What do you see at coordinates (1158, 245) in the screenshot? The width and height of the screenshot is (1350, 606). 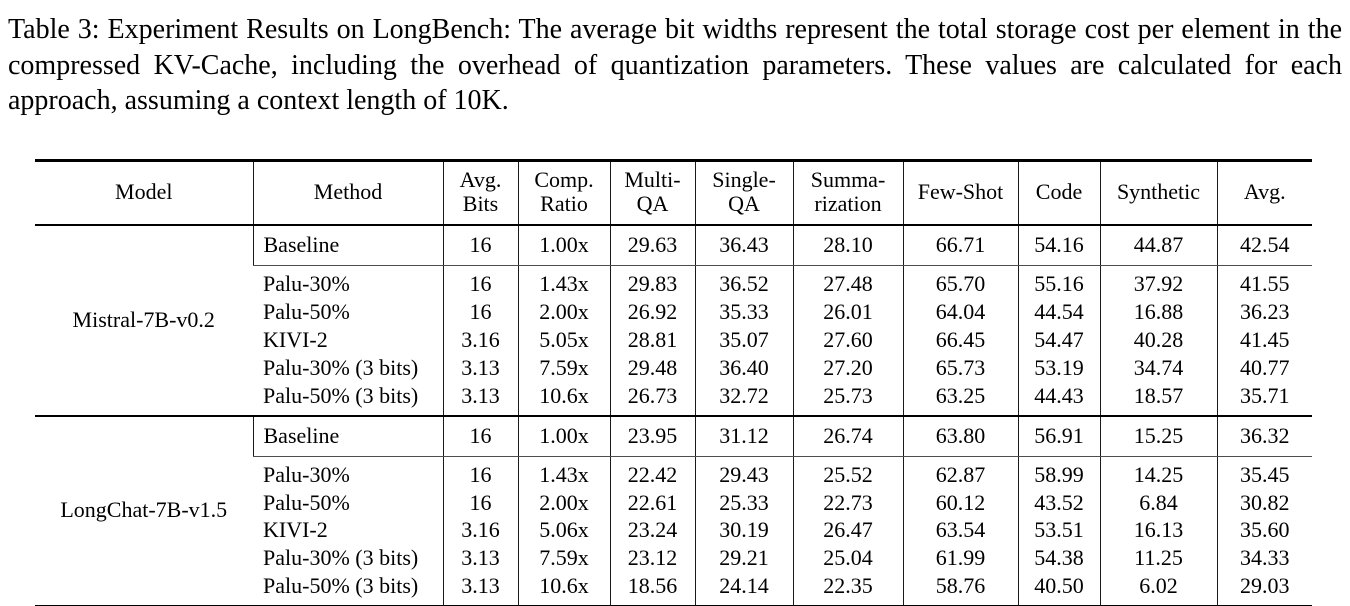 I see `value-cell: 44.87` at bounding box center [1158, 245].